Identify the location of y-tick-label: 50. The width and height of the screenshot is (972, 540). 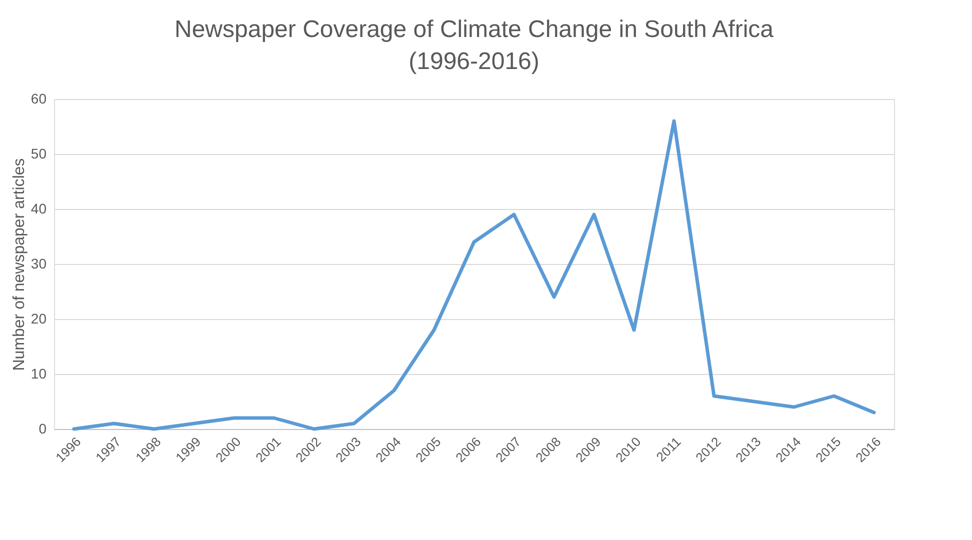
(38, 154).